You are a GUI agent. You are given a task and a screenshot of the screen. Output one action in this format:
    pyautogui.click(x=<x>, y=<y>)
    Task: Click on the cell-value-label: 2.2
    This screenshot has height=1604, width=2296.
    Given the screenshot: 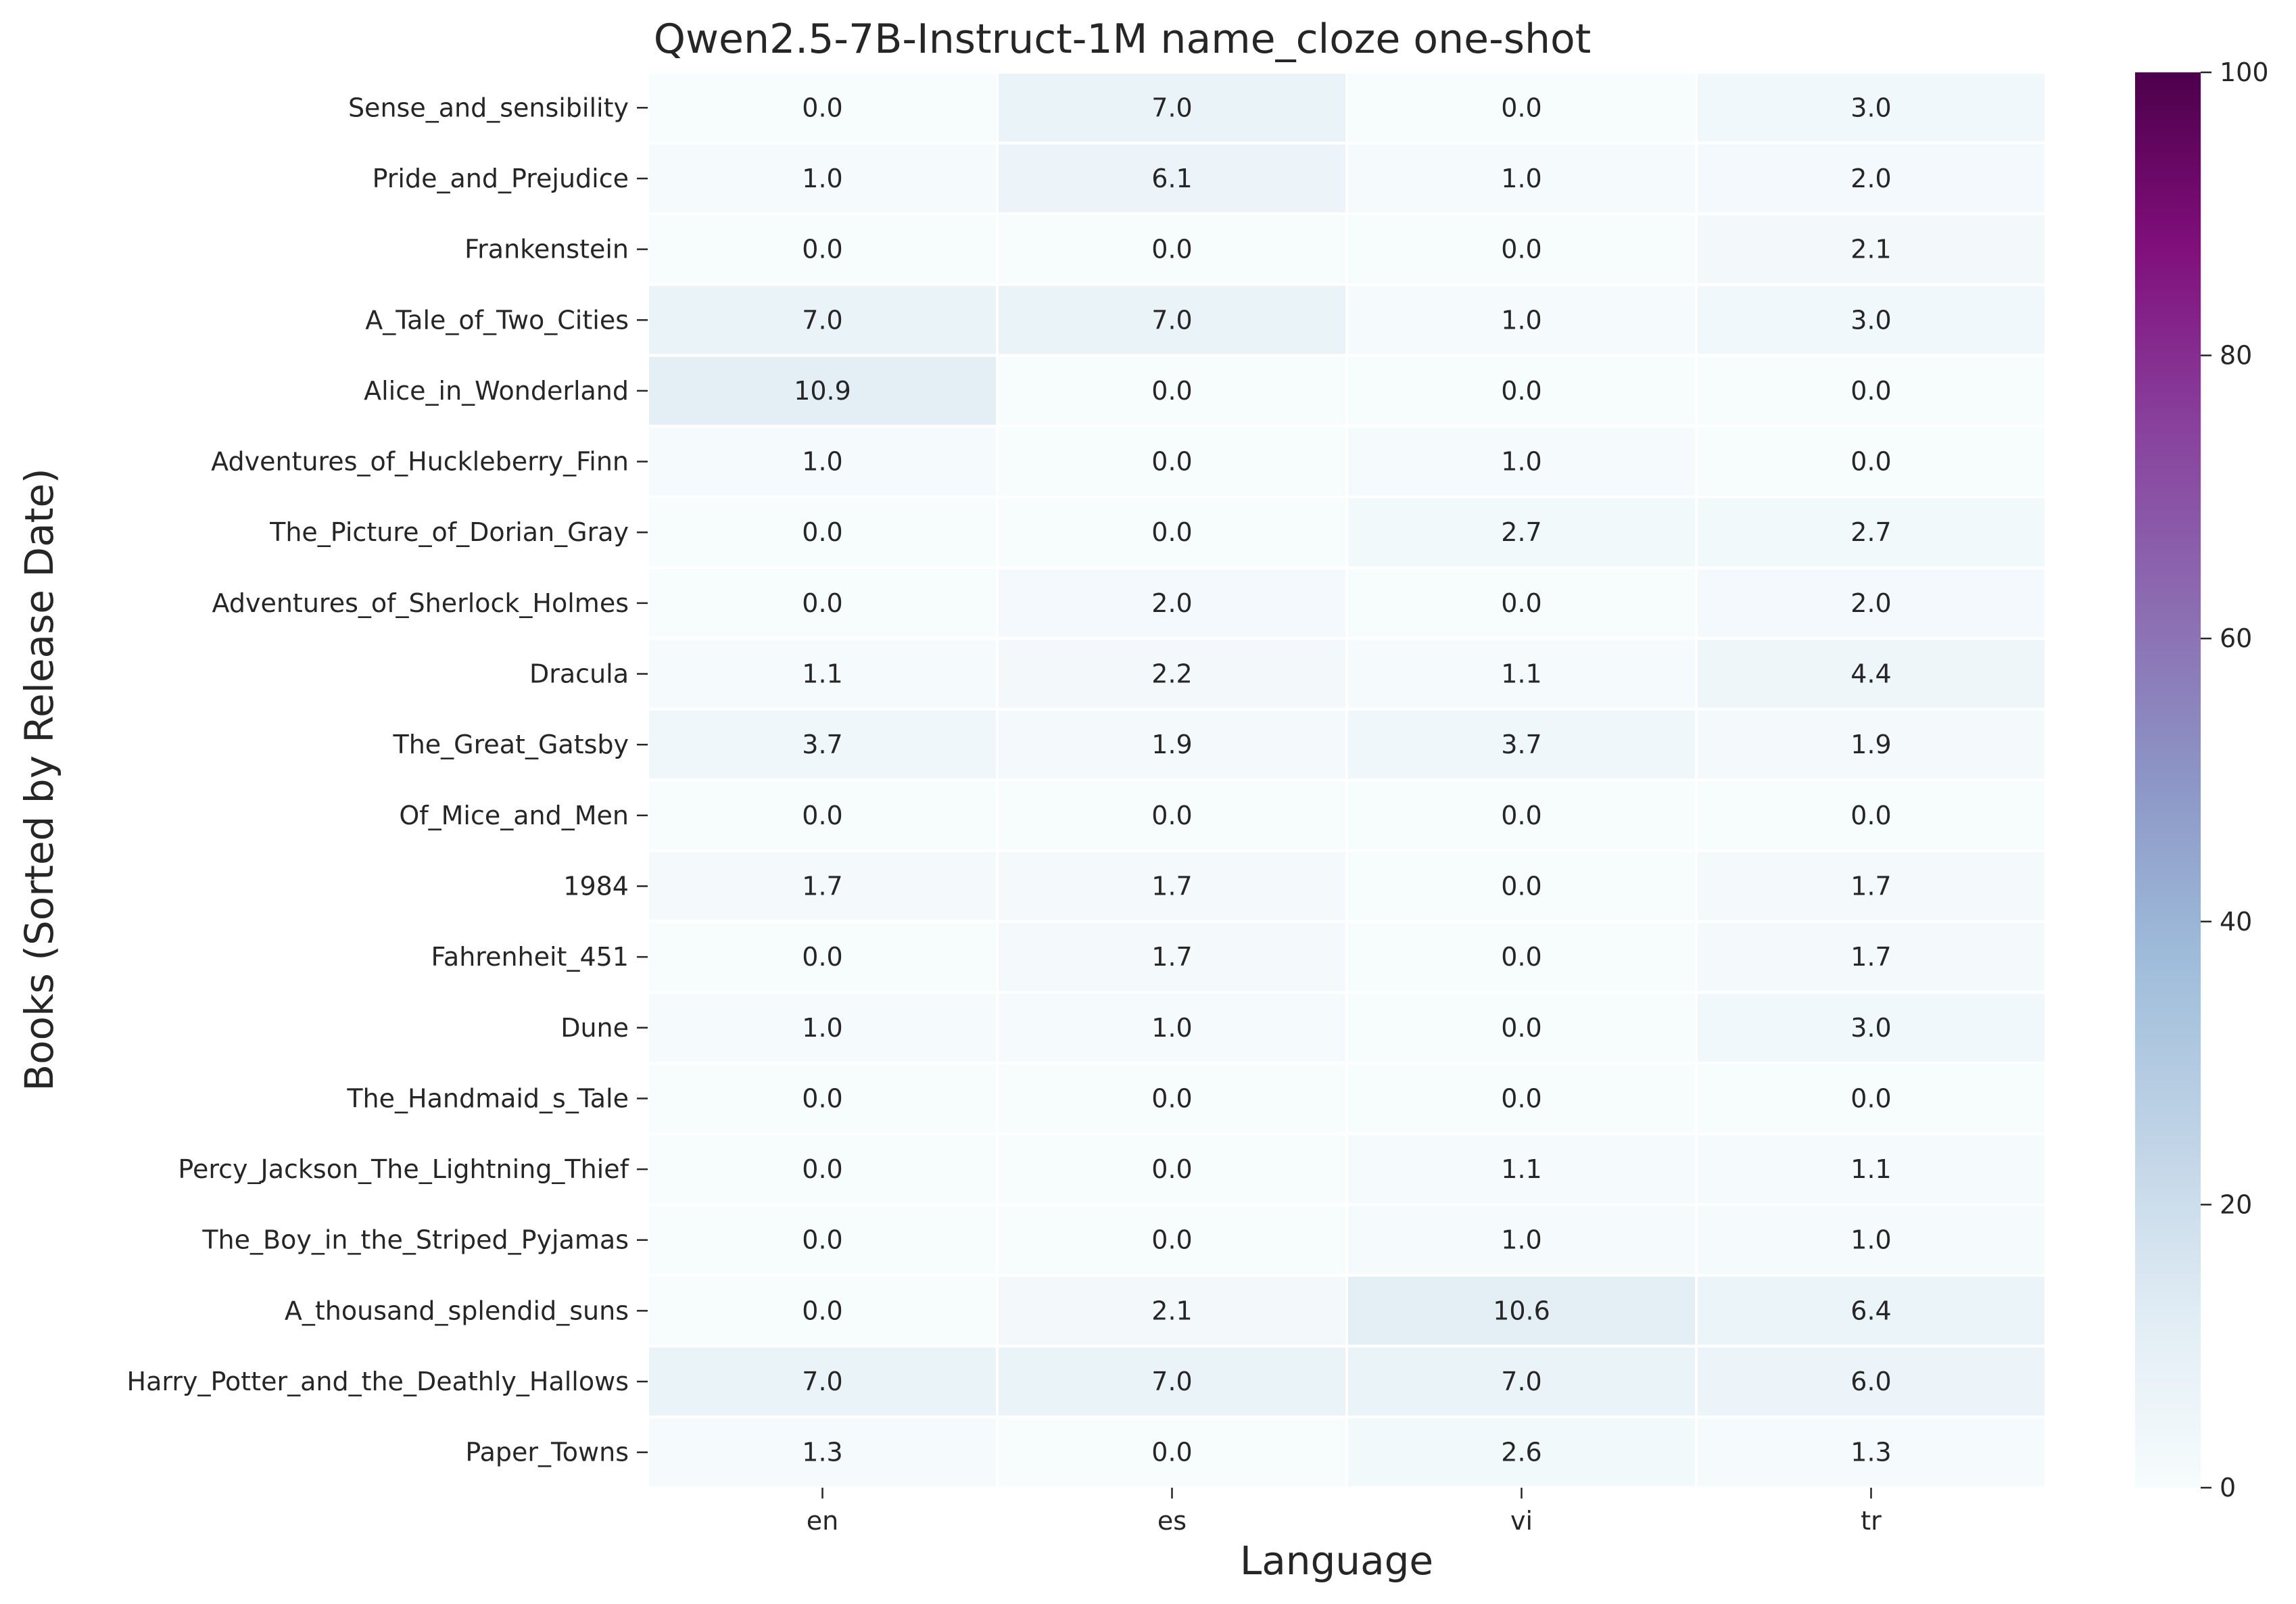 What is the action you would take?
    pyautogui.click(x=1171, y=674)
    